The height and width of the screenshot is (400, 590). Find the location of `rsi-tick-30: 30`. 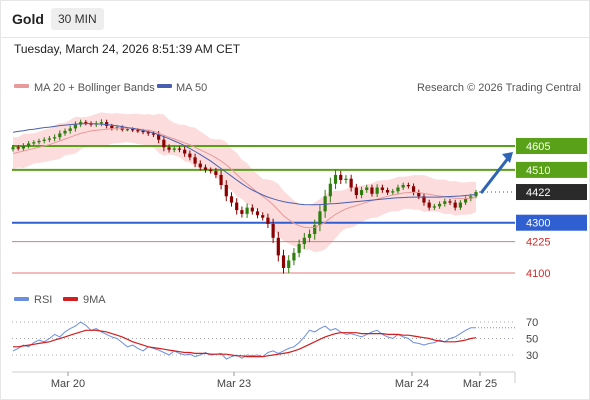

rsi-tick-30: 30 is located at coordinates (532, 356).